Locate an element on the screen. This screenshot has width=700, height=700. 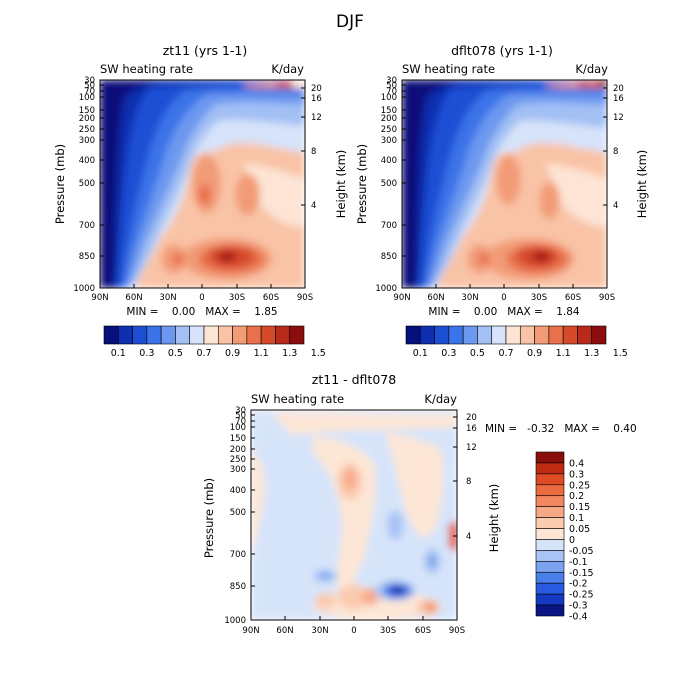
y-tick-label: 500 is located at coordinates (87, 184).